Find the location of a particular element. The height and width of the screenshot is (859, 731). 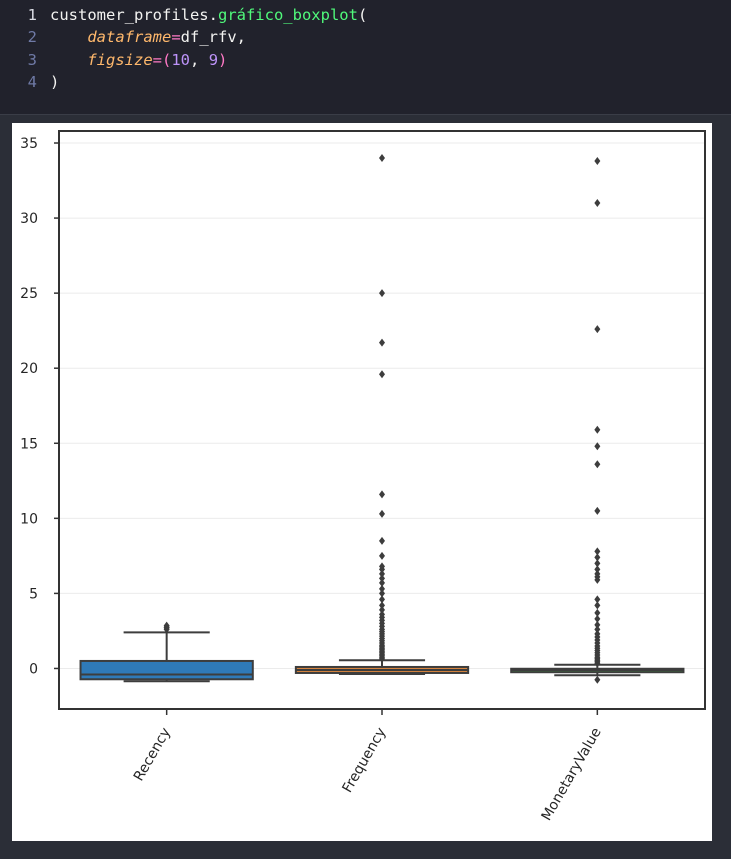

y-tick-label: 30 is located at coordinates (29, 219).